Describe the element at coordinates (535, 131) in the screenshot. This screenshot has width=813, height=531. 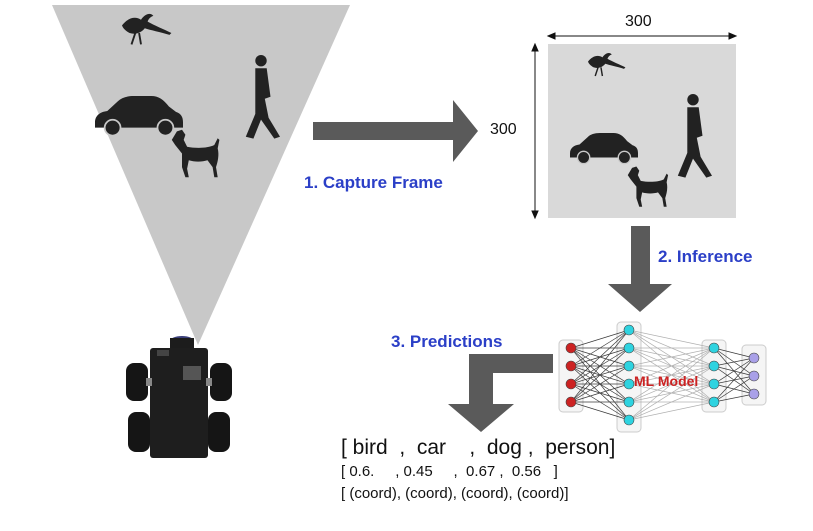
I see `height-dimension-arrow` at that location.